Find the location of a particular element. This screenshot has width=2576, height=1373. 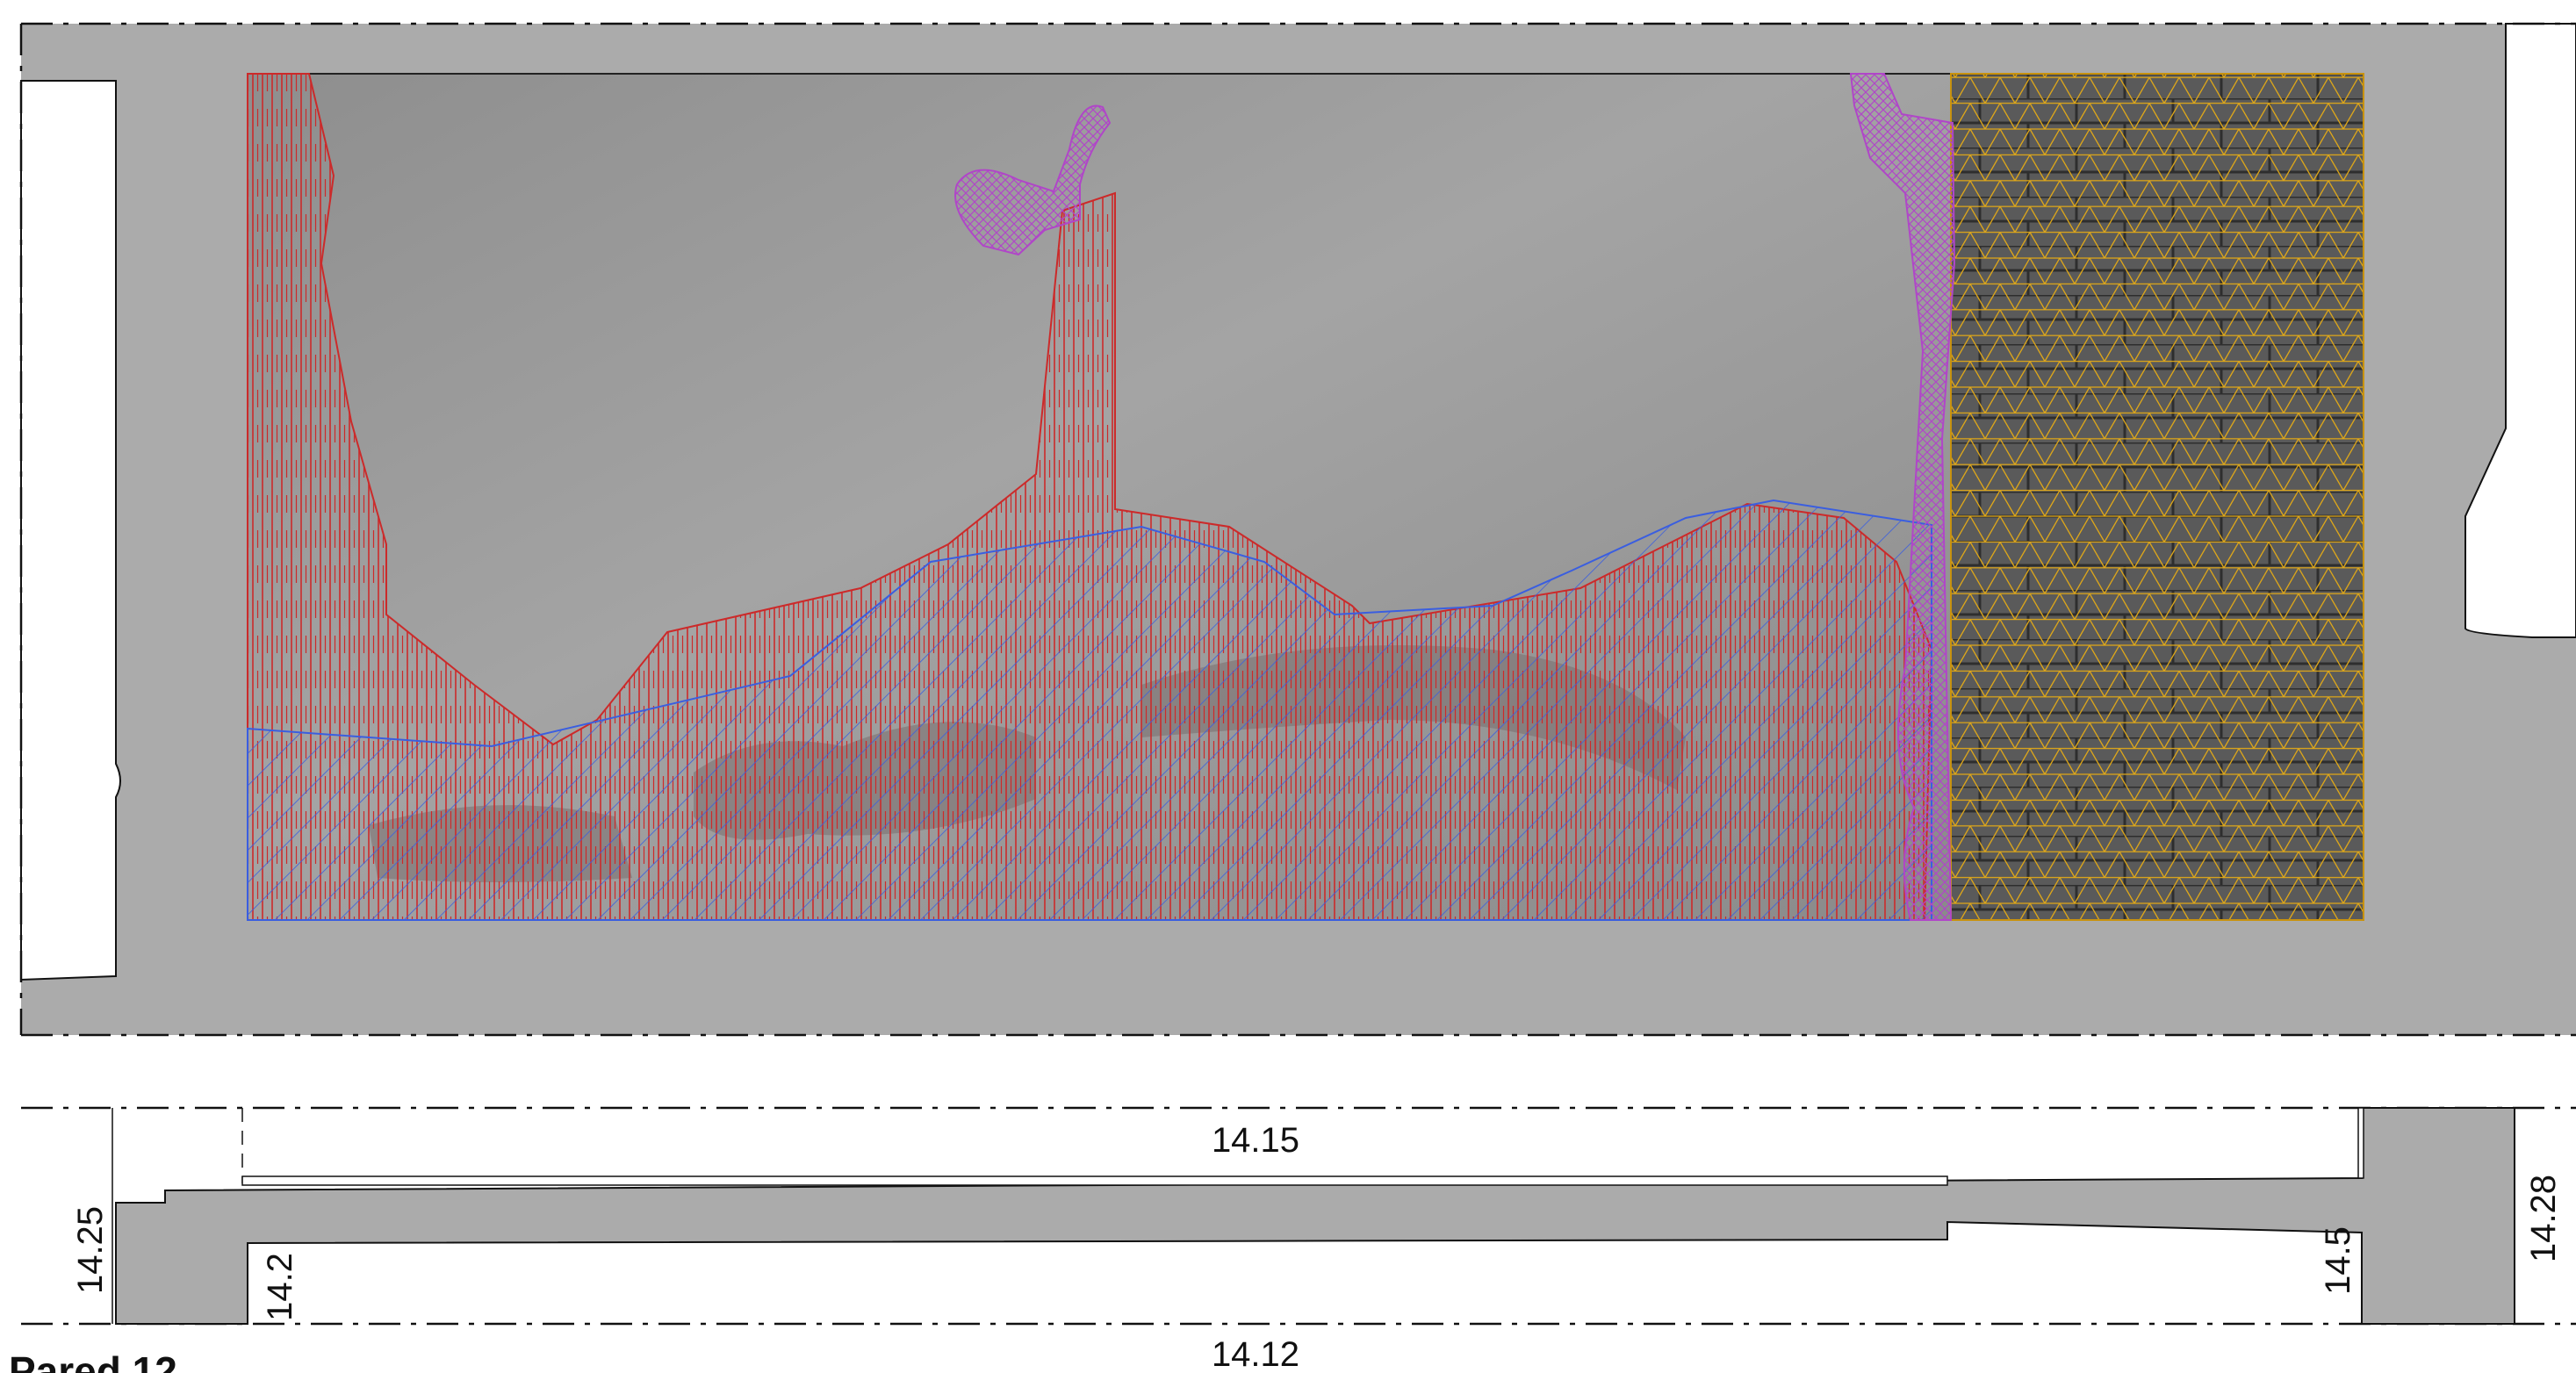

dimension-inner-right: 14.5 is located at coordinates (2338, 1260).